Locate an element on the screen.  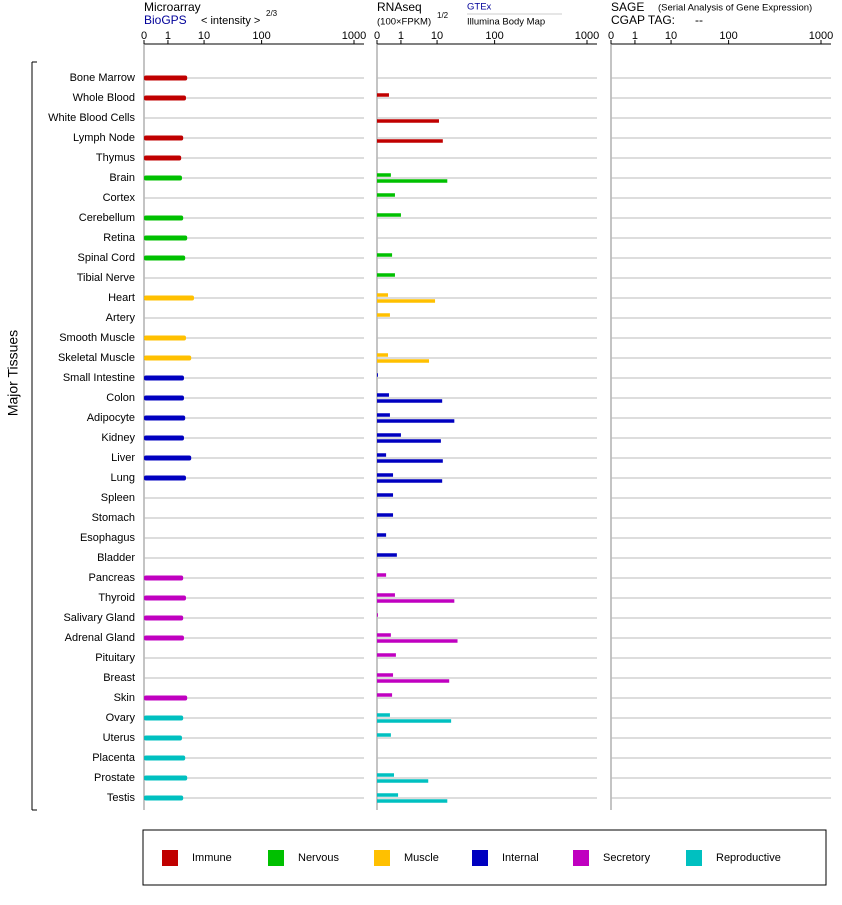
x-tick-label: 0 is located at coordinates (611, 36).